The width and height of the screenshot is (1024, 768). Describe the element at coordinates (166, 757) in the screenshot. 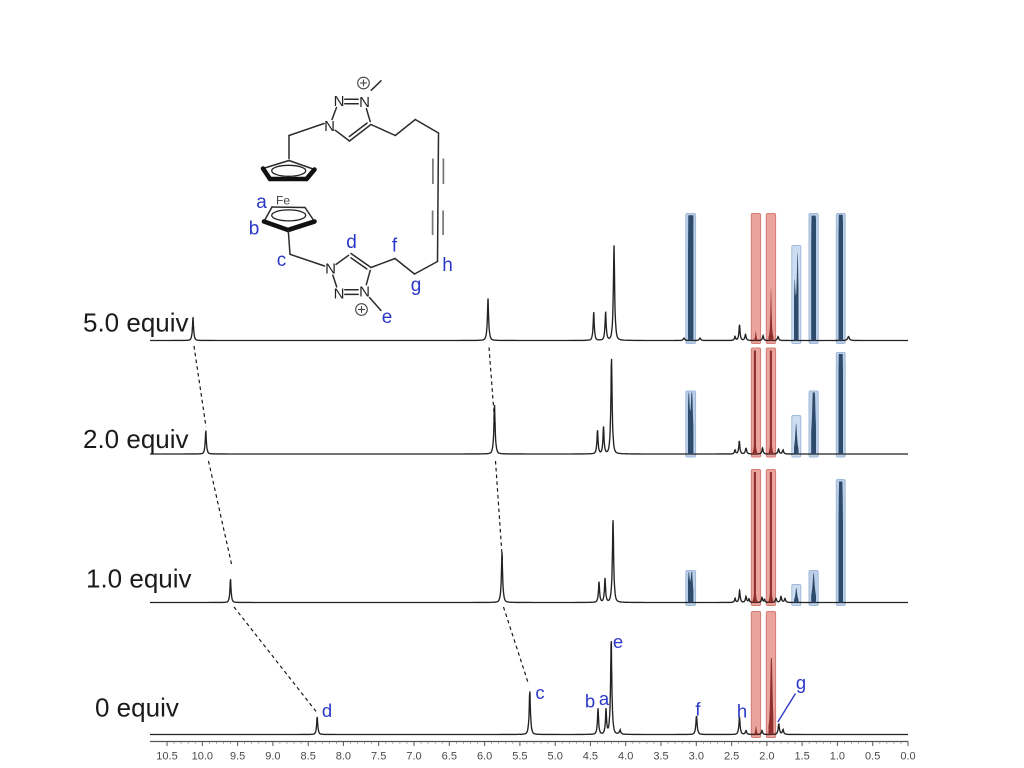

I see `svg-text: 10.5` at that location.